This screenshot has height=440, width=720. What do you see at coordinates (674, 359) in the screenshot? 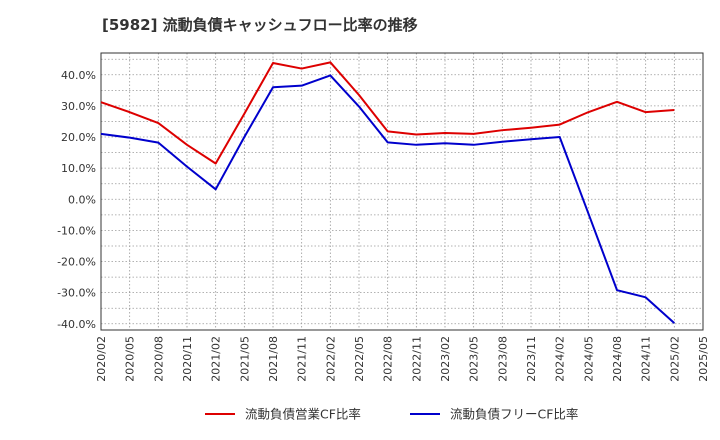
I see `x-tick-label: 2025/02` at bounding box center [674, 359].